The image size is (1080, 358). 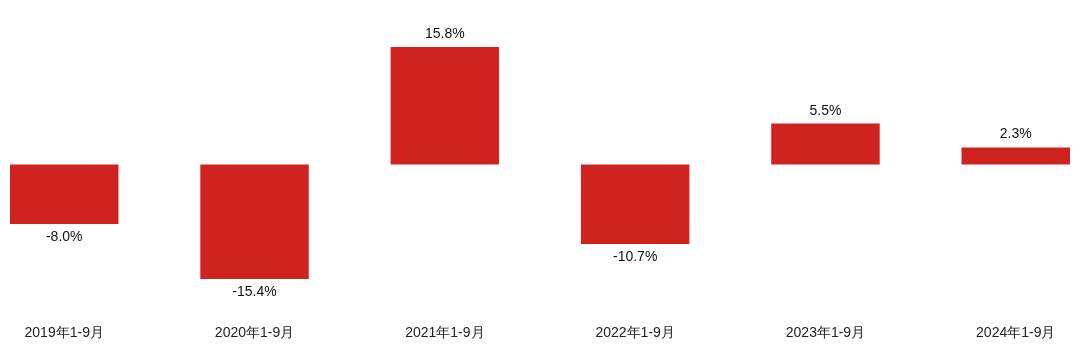 What do you see at coordinates (635, 331) in the screenshot?
I see `x-tick-label: 2022年1-9月` at bounding box center [635, 331].